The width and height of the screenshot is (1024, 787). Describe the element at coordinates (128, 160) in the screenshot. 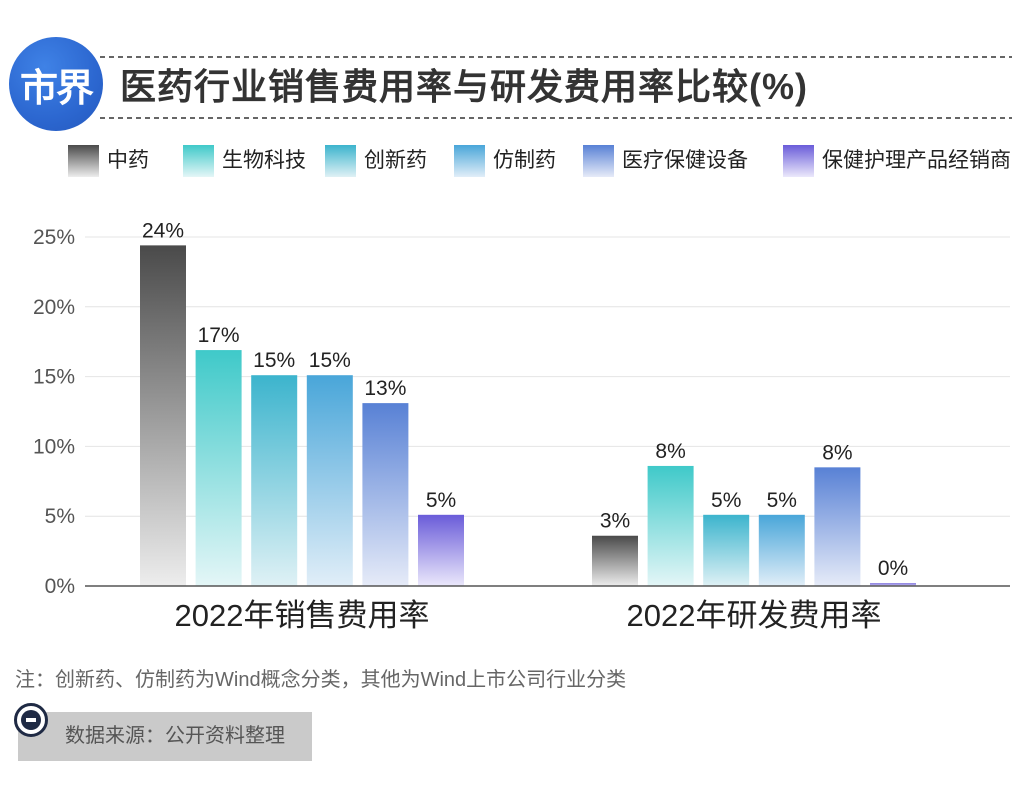

I see `legend-label: 中药` at that location.